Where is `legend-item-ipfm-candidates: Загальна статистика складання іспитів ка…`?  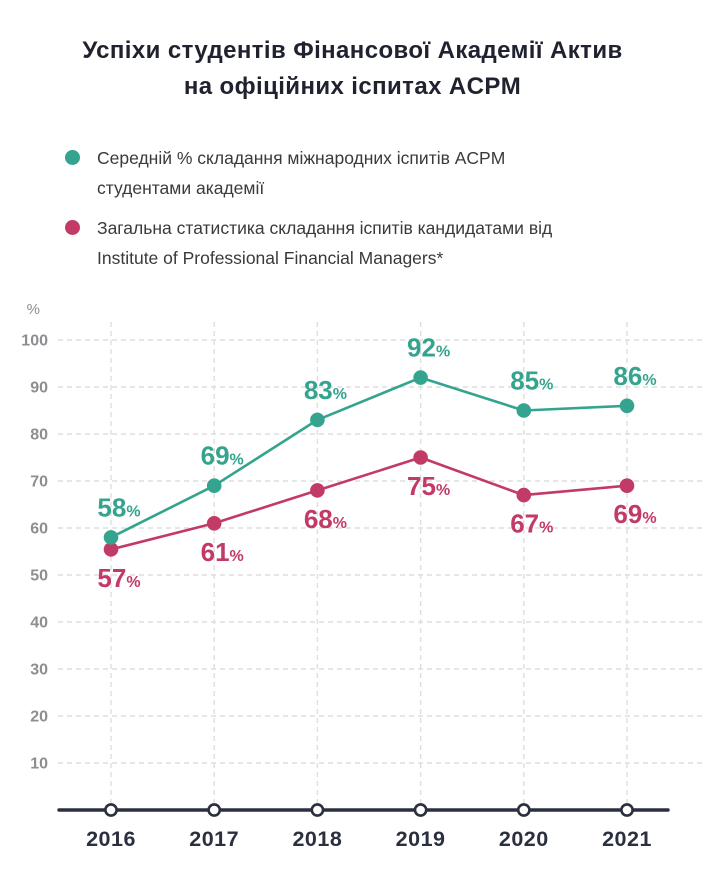 legend-item-ipfm-candidates: Загальна статистика складання іспитів ка… is located at coordinates (365, 243).